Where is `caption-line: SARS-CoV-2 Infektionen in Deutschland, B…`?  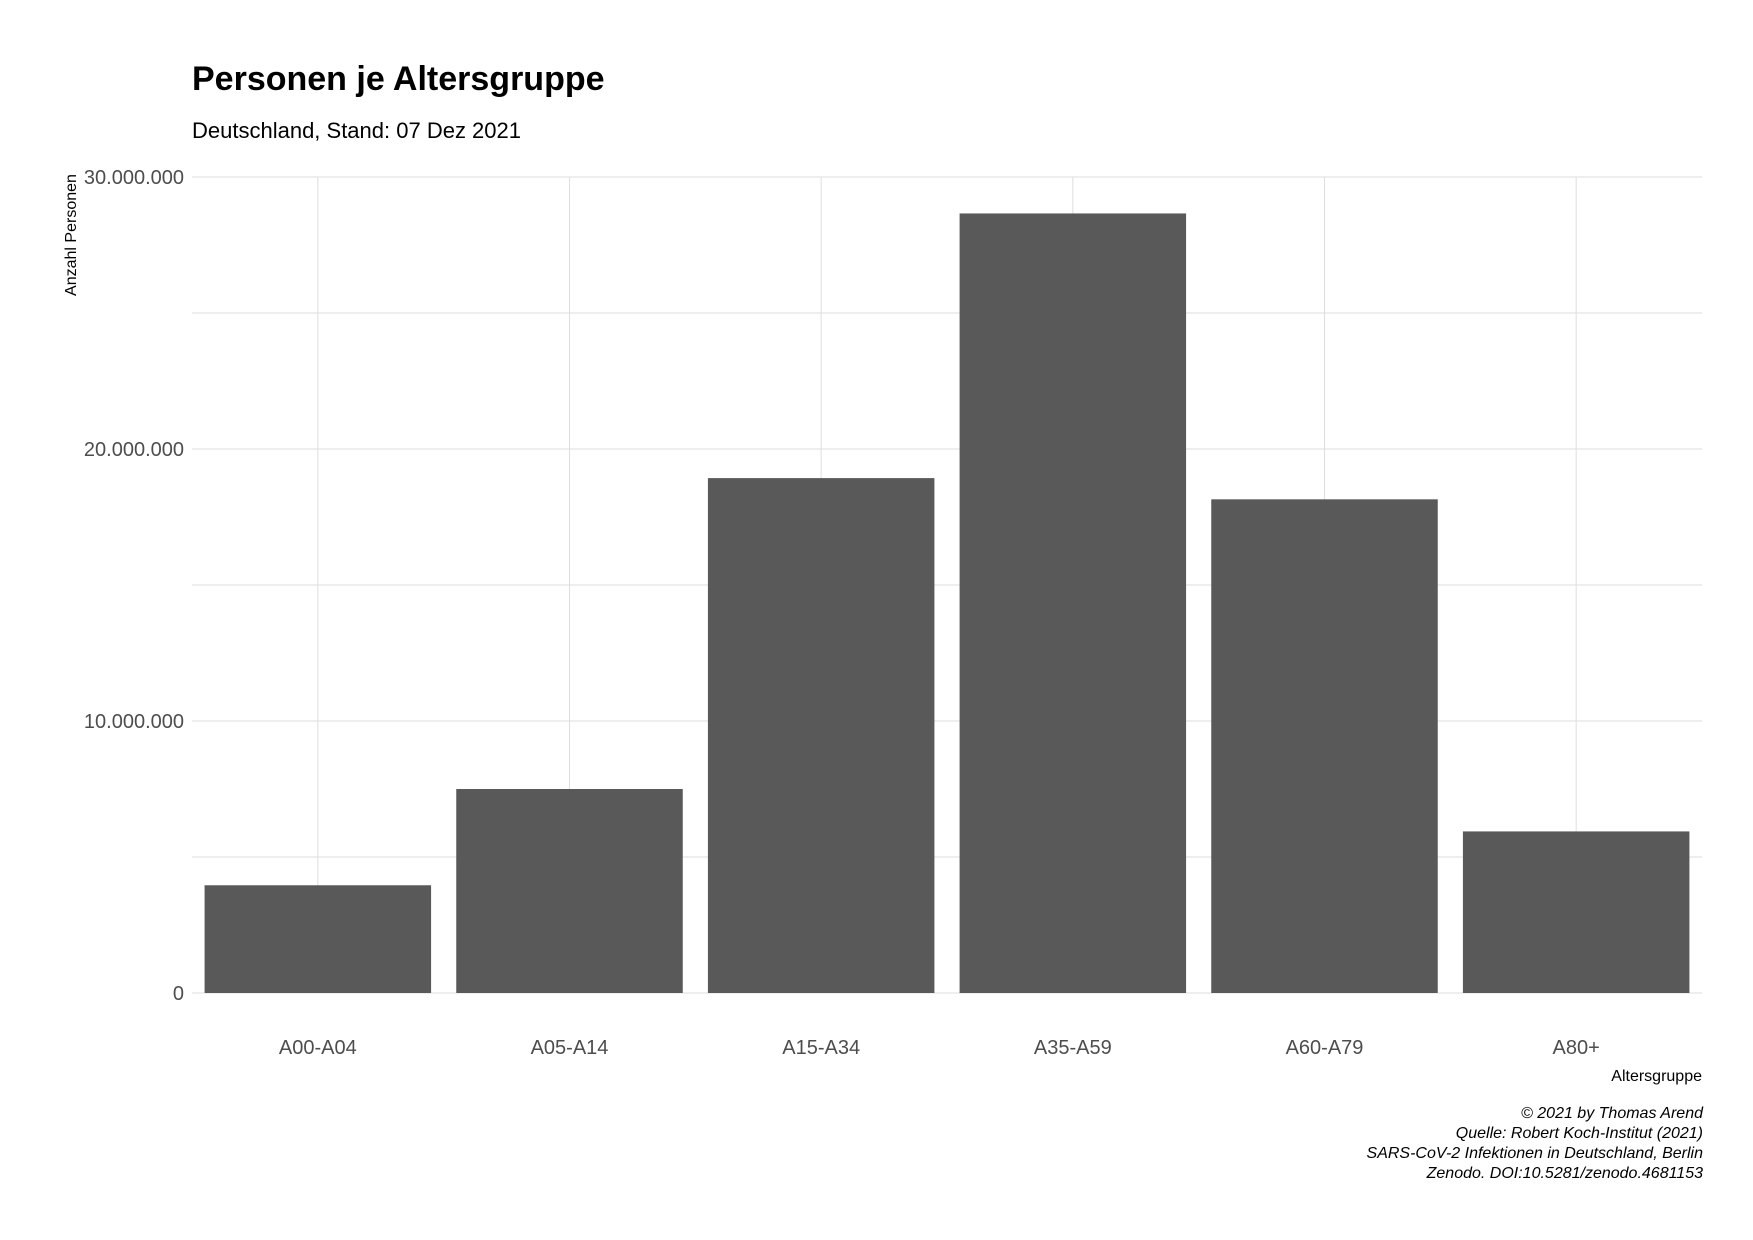
caption-line: SARS-CoV-2 Infektionen in Deutschland, B… is located at coordinates (1535, 1153).